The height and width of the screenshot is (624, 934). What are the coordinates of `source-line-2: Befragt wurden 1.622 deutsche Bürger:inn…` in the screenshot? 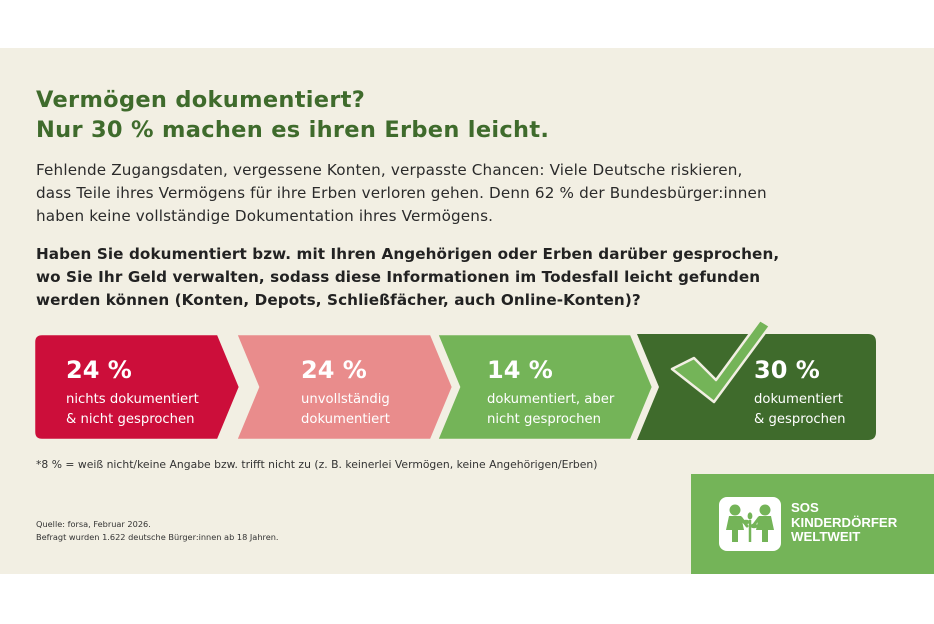 It's located at (157, 537).